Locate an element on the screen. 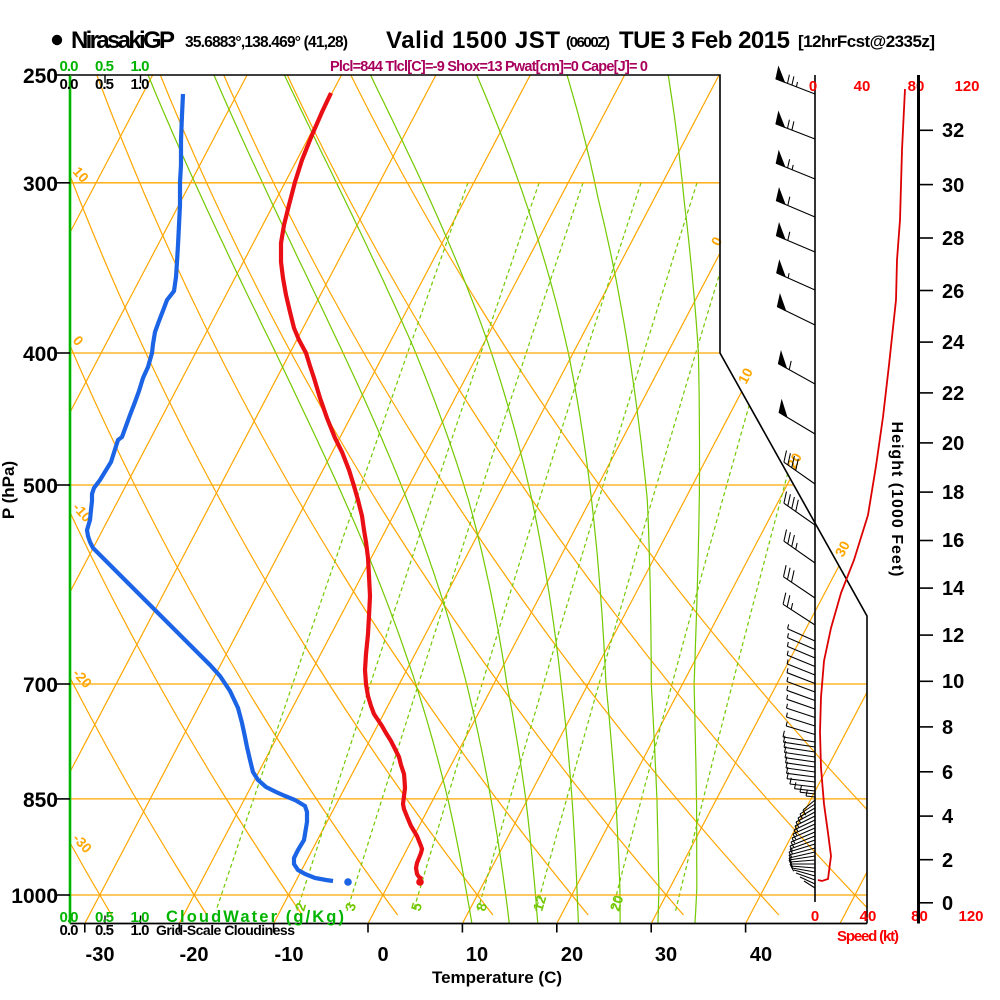 The width and height of the screenshot is (1000, 1000). svg-text: [12hrFcst@2335z] is located at coordinates (866, 41).